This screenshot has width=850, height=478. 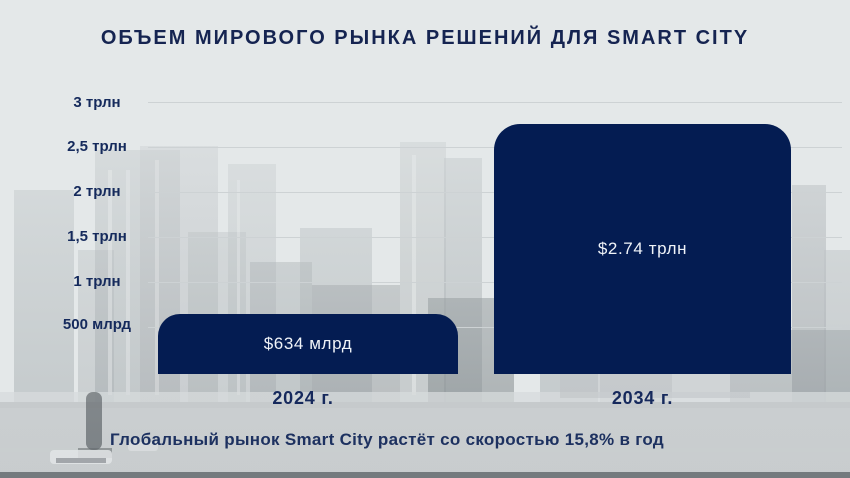 What do you see at coordinates (97, 191) in the screenshot?
I see `y-axis-tick-label: 2 трлн` at bounding box center [97, 191].